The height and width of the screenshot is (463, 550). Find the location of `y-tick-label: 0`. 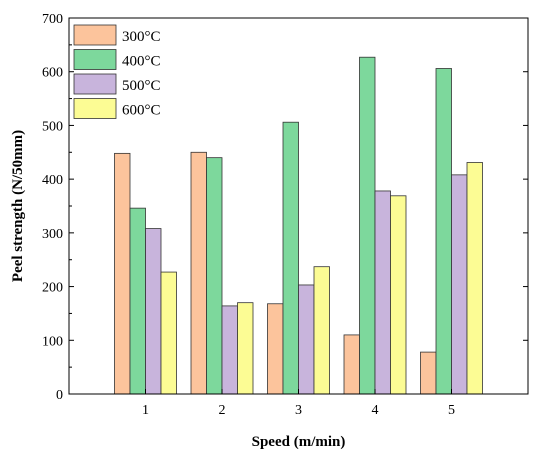

y-tick-label: 0 is located at coordinates (59, 395).